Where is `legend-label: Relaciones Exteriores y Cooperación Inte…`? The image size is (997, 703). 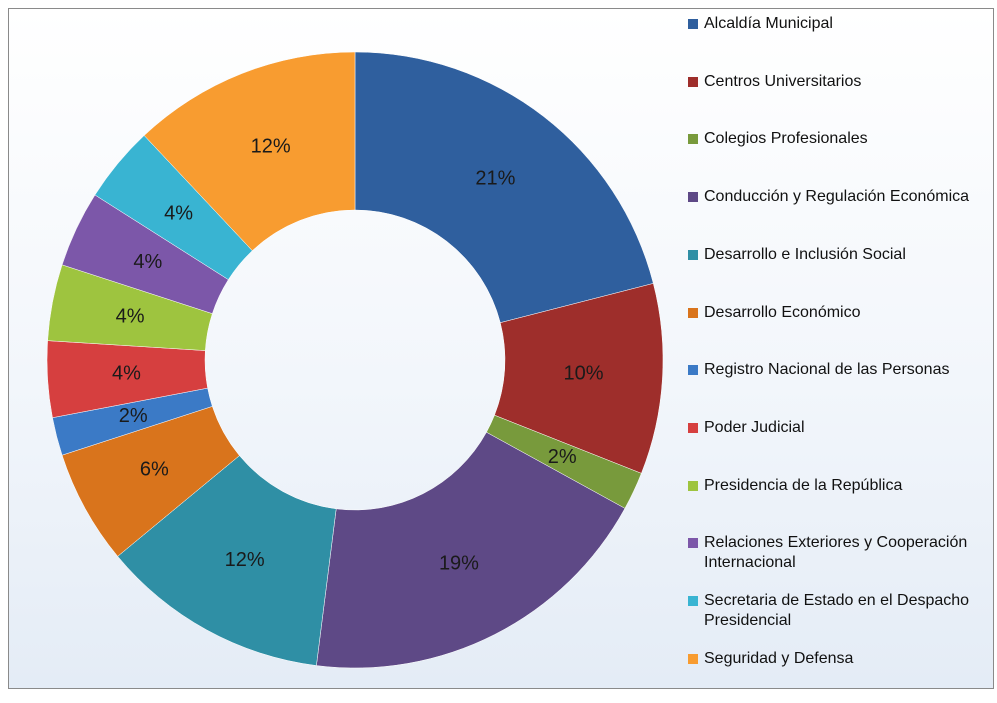 legend-label: Relaciones Exteriores y Cooperación Inte… is located at coordinates (836, 553).